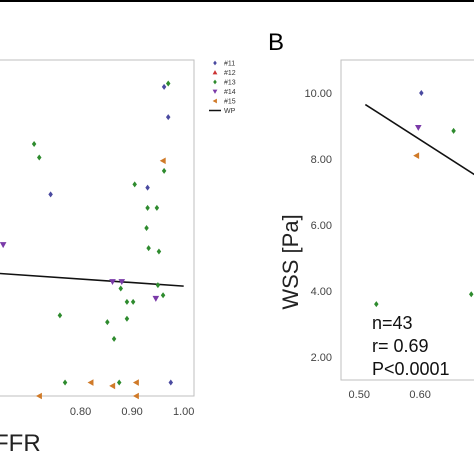 Image resolution: width=474 pixels, height=474 pixels. I want to click on panel-a-x-tick-label-0: 0.80, so click(80, 412).